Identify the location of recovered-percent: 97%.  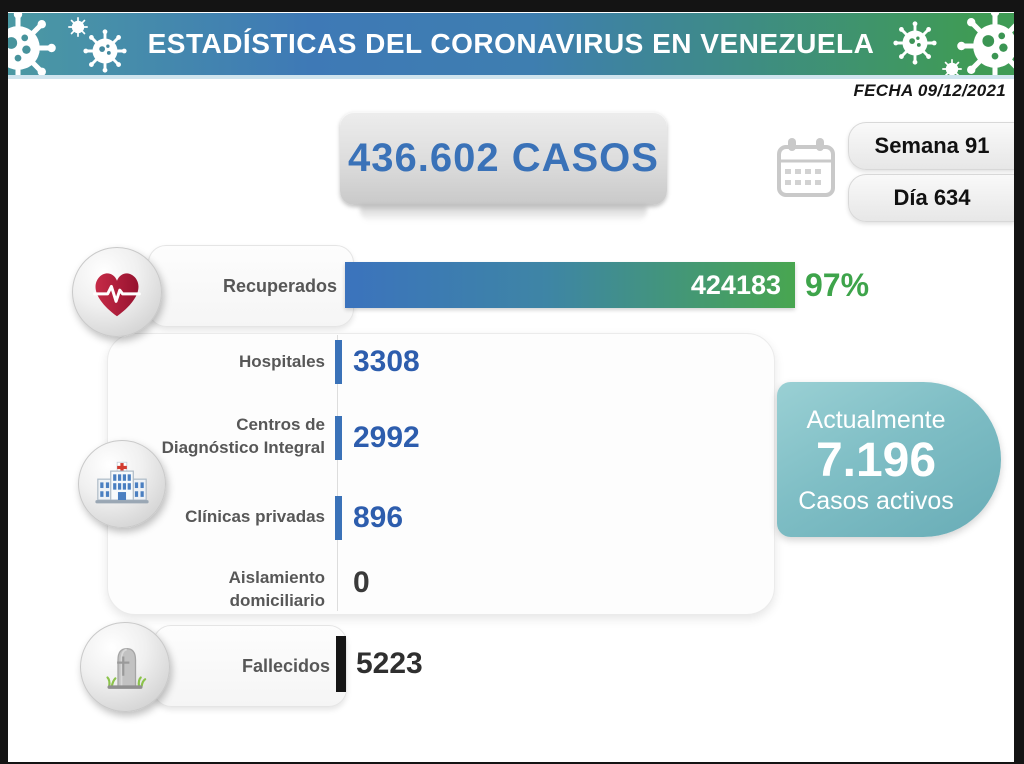
(837, 285).